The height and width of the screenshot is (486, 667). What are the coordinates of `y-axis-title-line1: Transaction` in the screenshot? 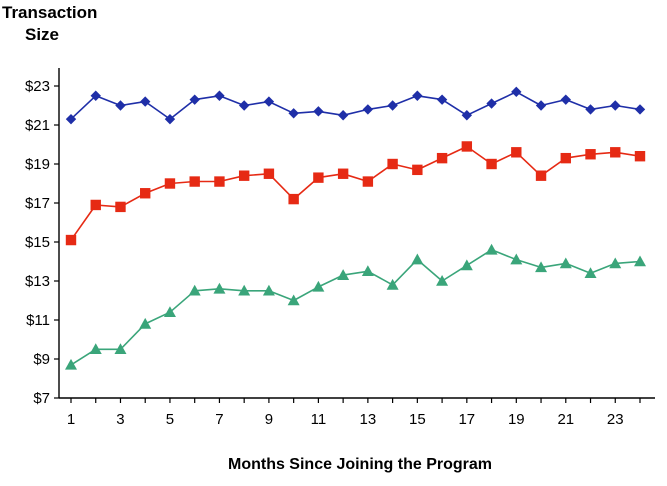 It's located at (50, 12).